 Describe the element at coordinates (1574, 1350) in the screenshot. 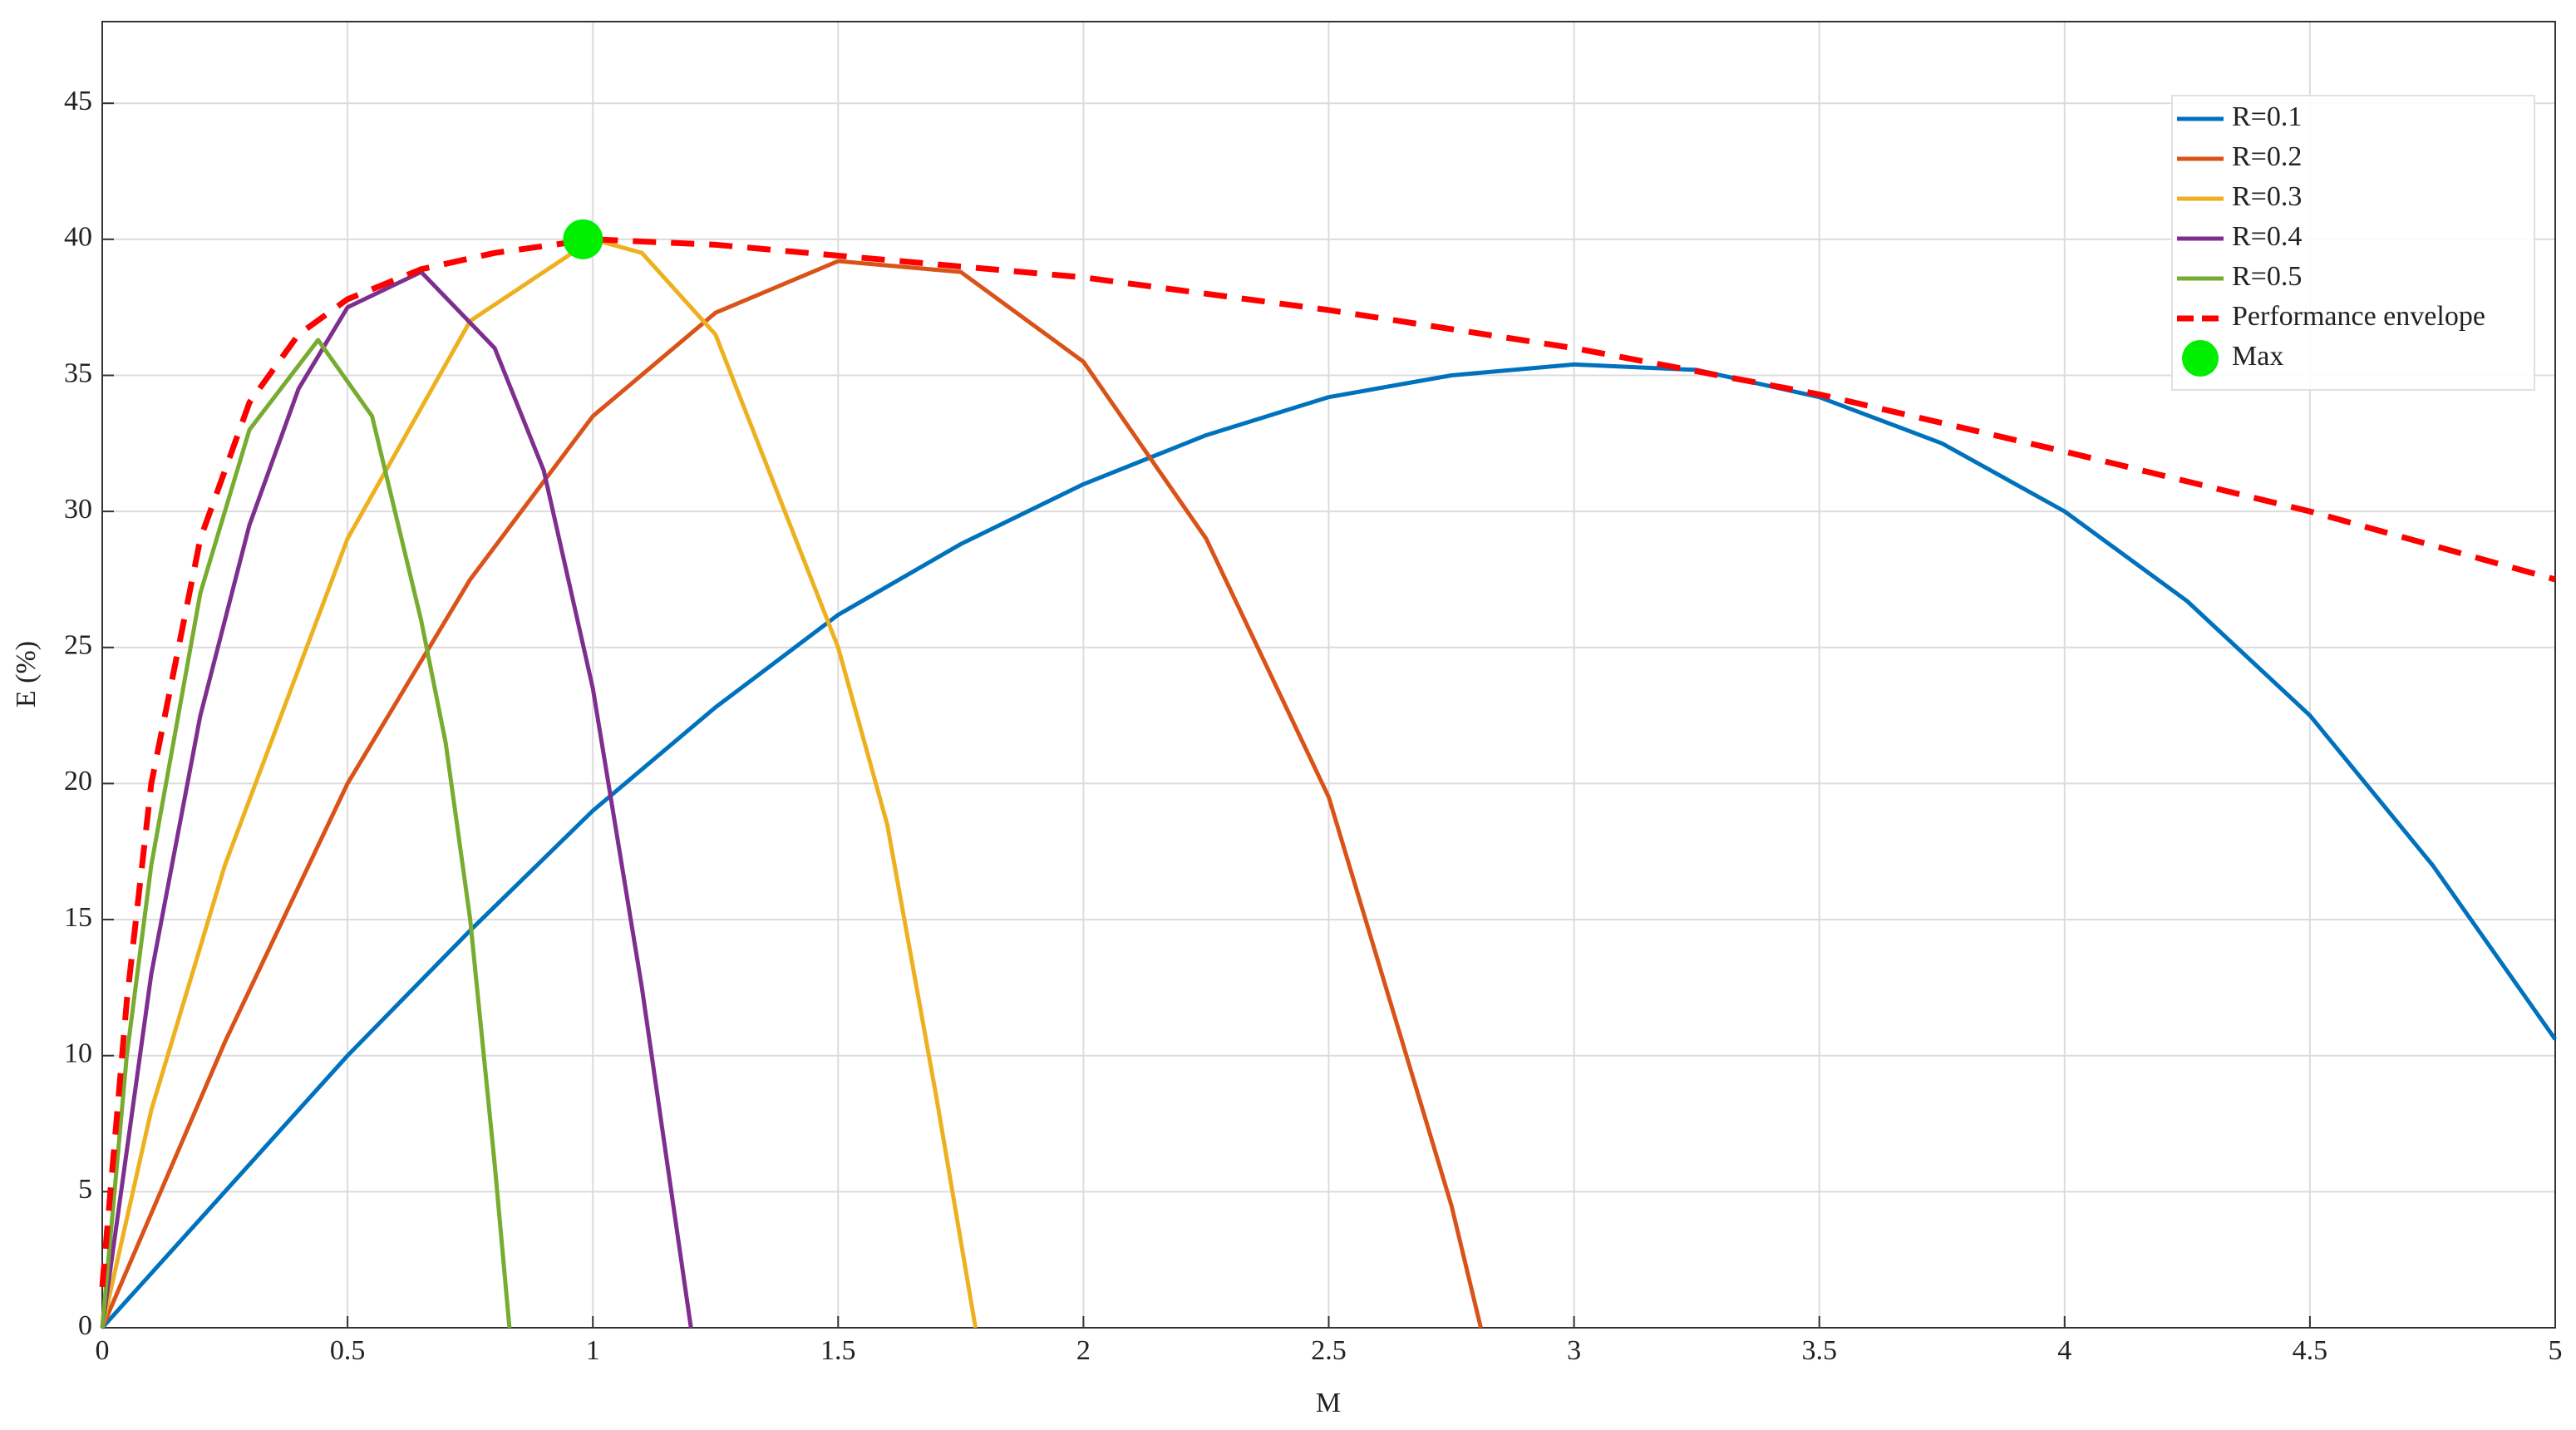

I see `x-tick-label: 3` at that location.